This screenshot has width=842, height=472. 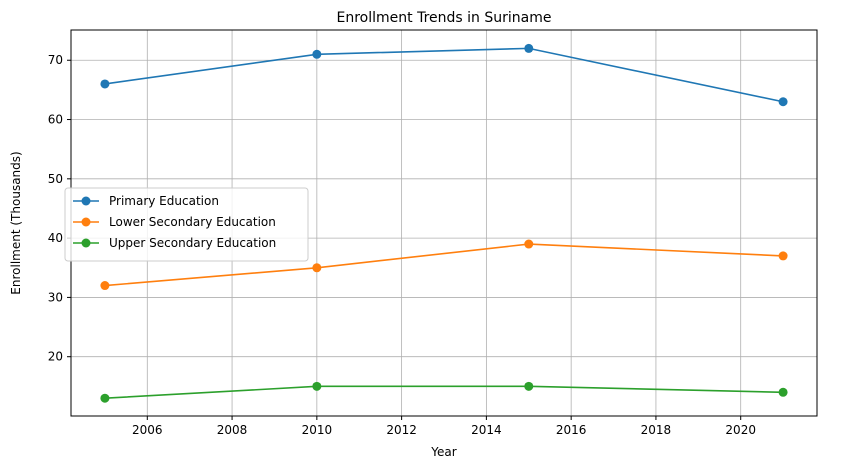 I want to click on legend-item: Lower Secondary Education, so click(x=174, y=222).